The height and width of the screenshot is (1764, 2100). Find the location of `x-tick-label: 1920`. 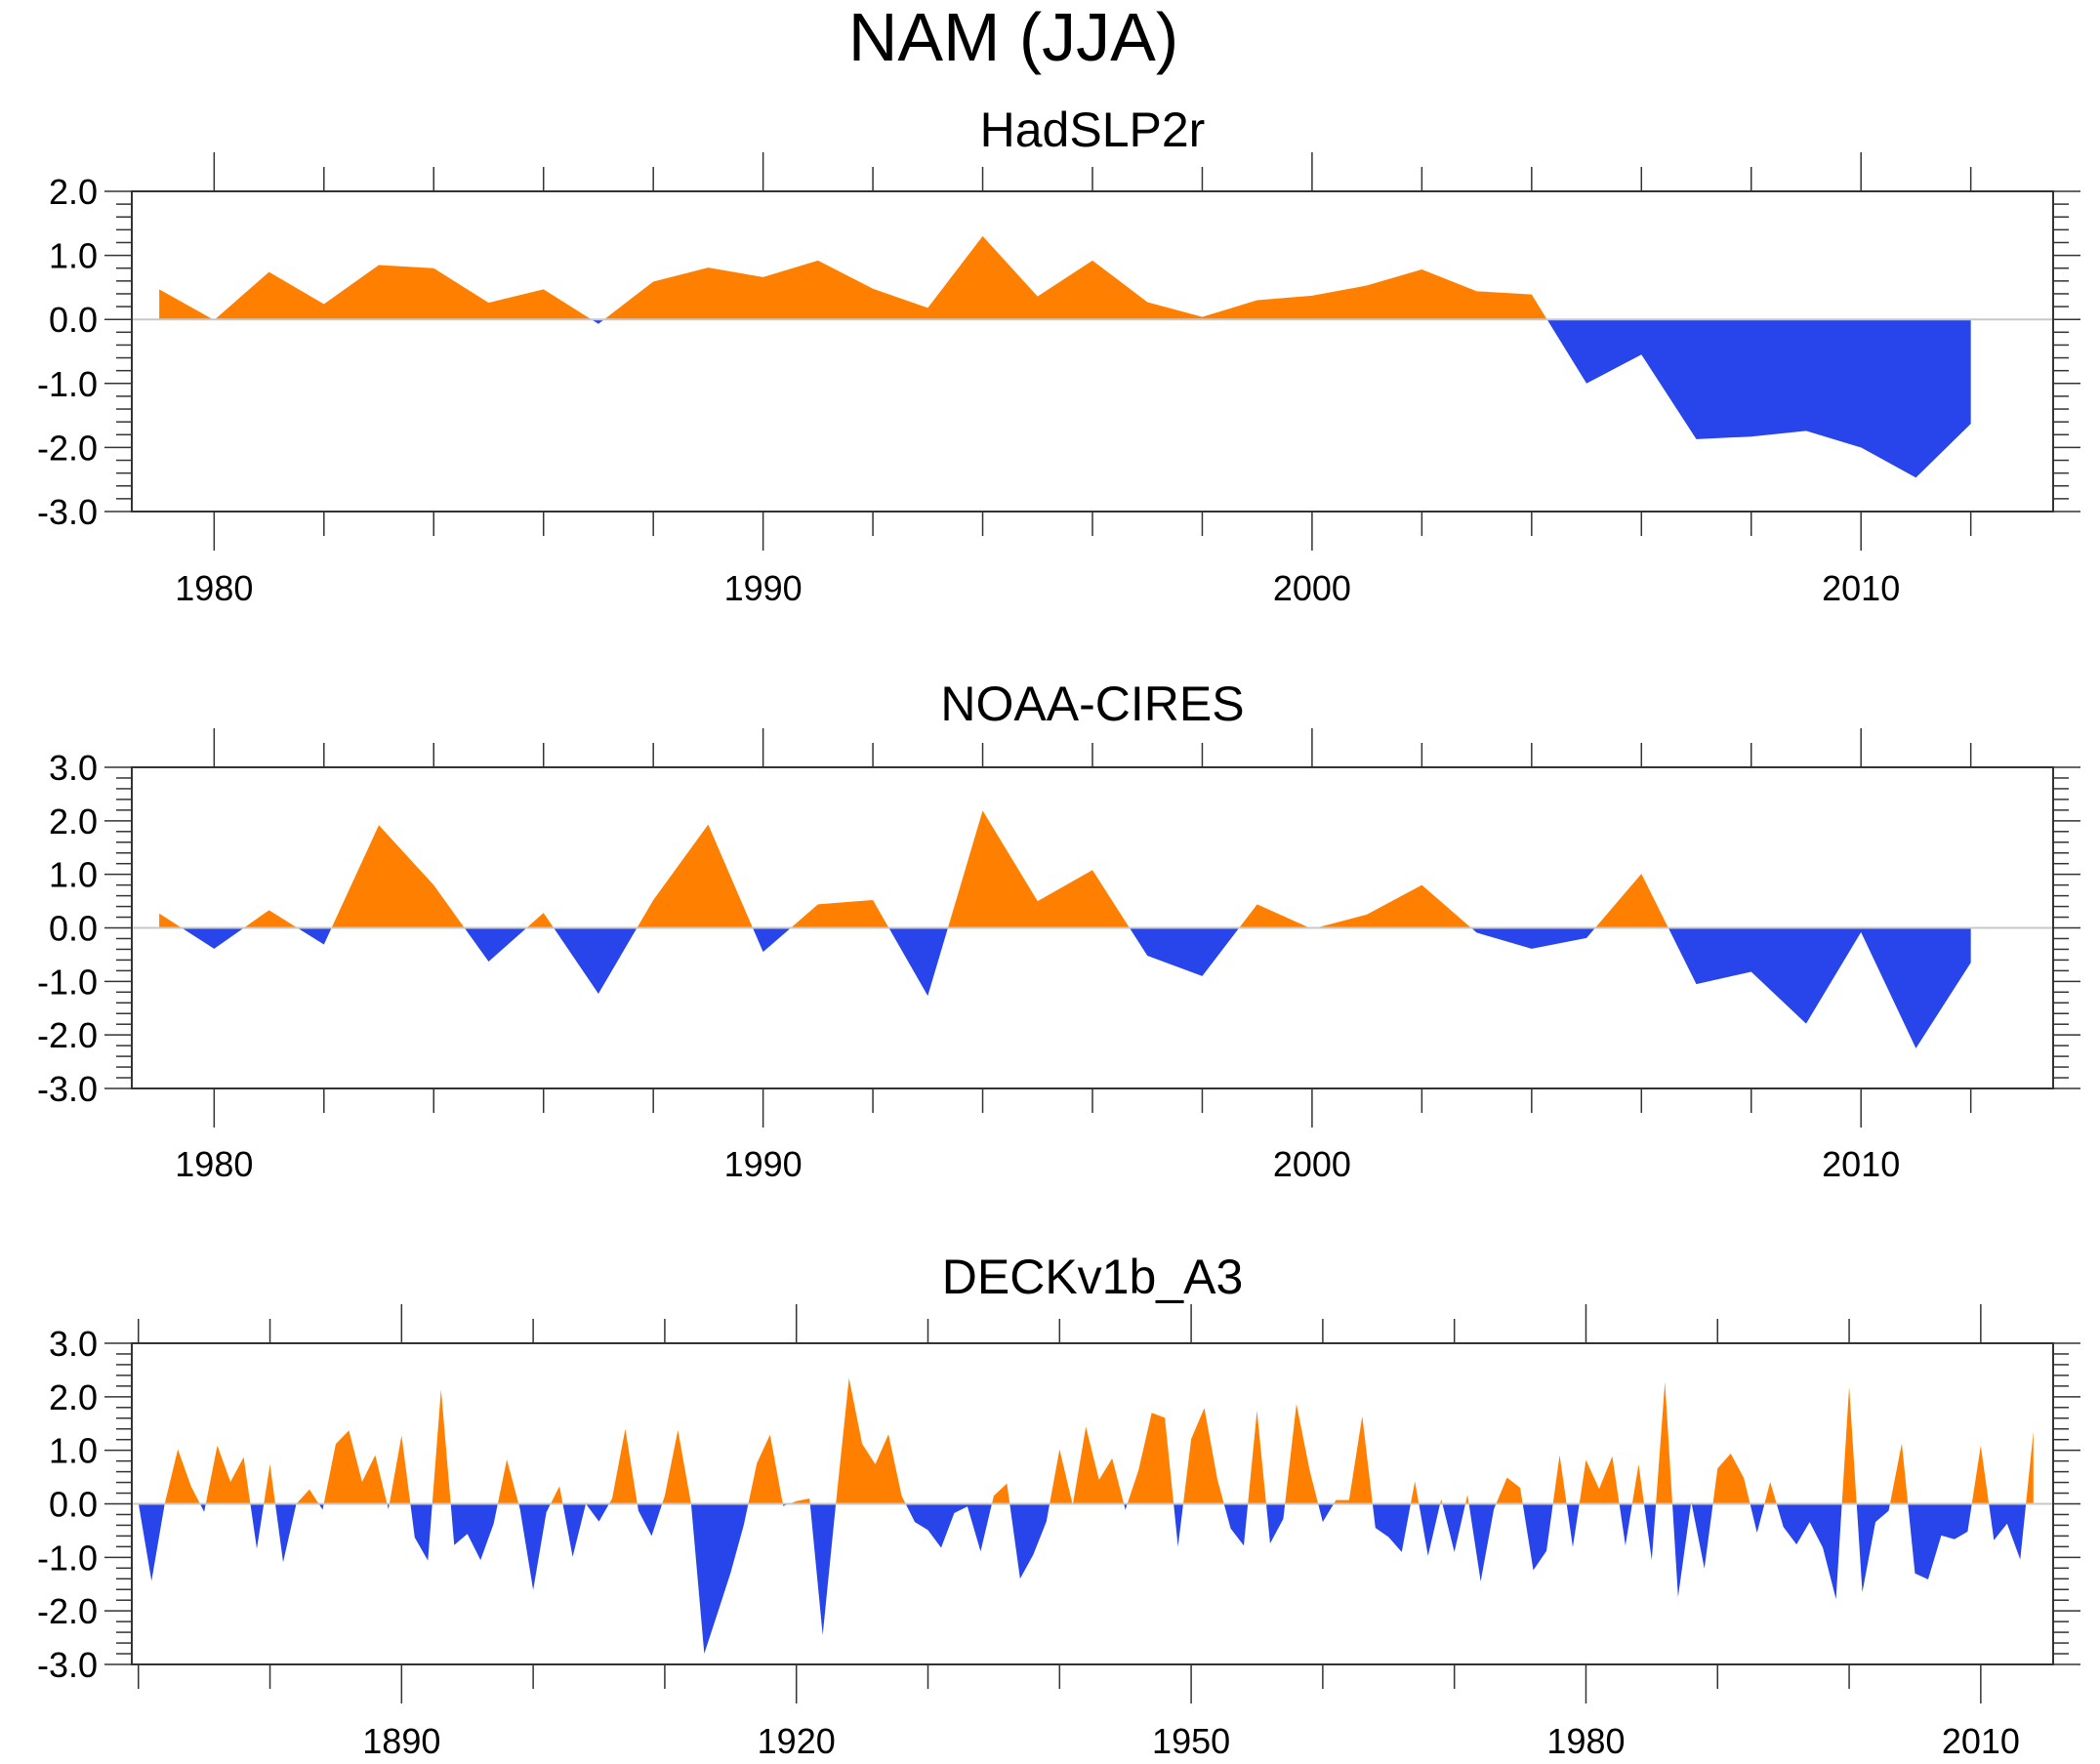

x-tick-label: 1920 is located at coordinates (797, 1741).